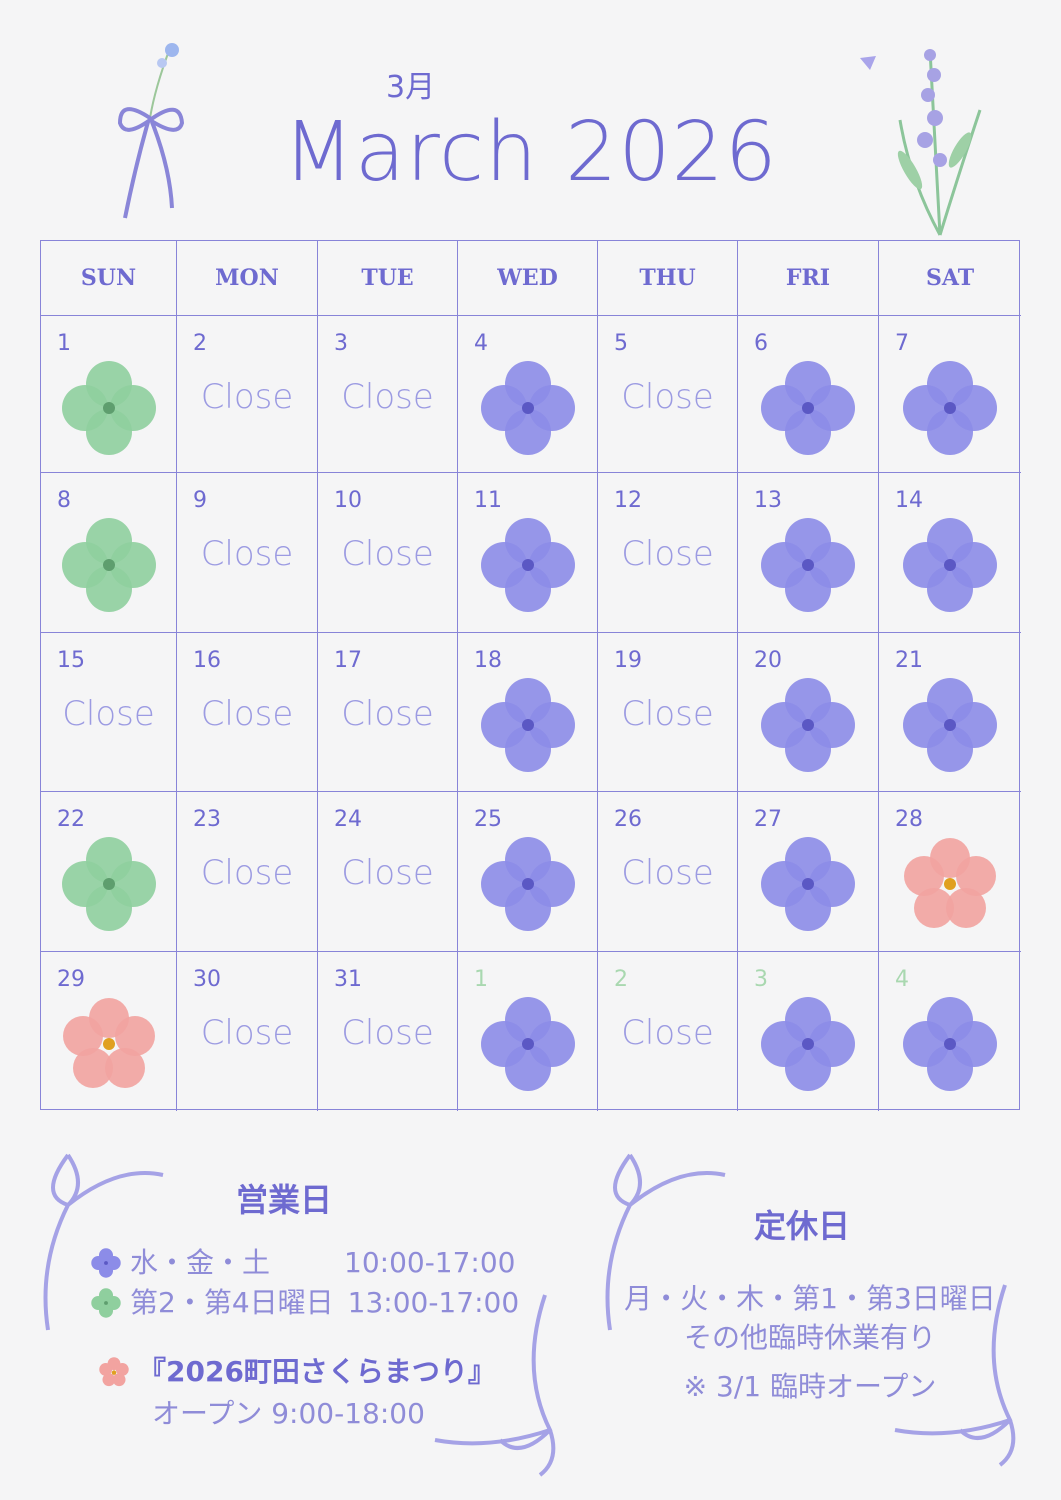 This screenshot has height=1500, width=1061. What do you see at coordinates (668, 278) in the screenshot?
I see `weekday-header-thu: THU` at bounding box center [668, 278].